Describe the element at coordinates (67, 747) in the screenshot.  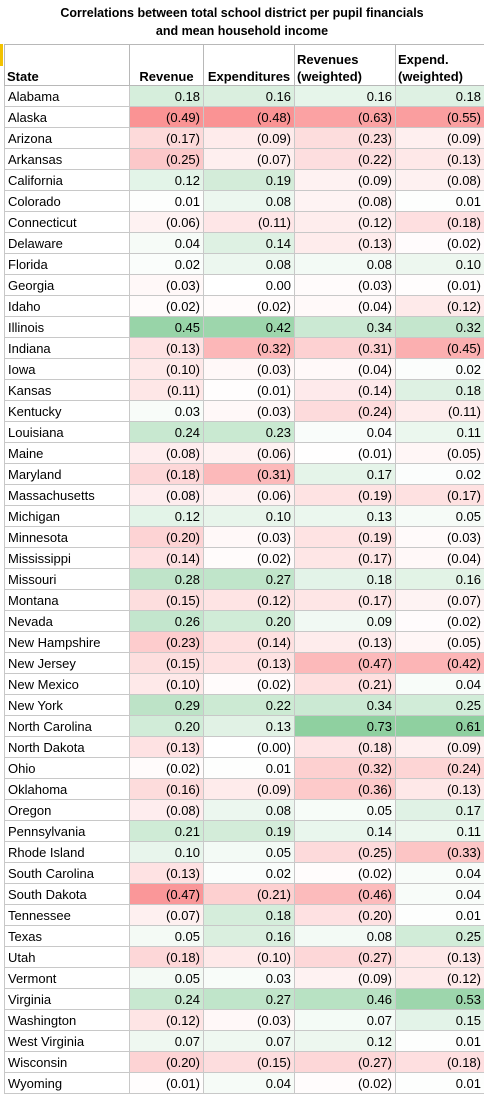
I see `cell-state: North Dakota` at that location.